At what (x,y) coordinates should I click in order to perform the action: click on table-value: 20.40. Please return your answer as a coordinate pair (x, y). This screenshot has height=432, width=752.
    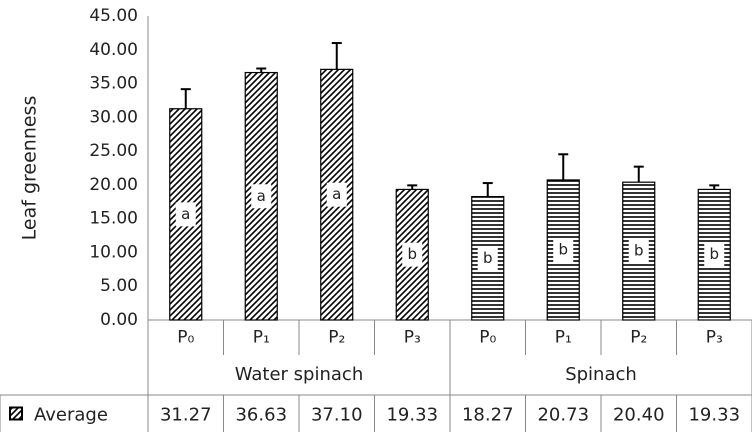
    Looking at the image, I should click on (639, 415).